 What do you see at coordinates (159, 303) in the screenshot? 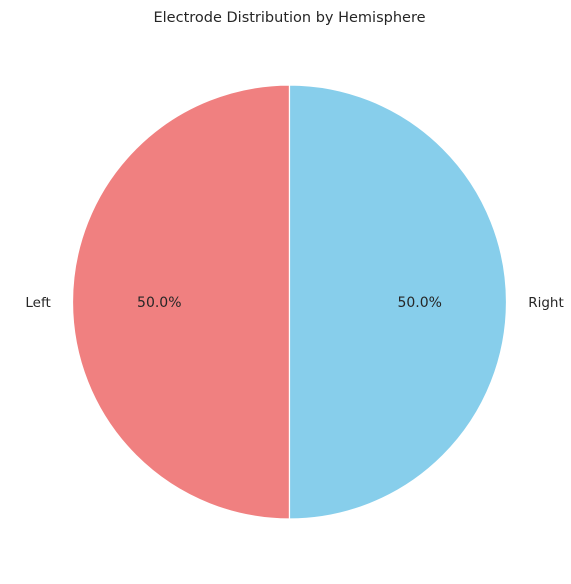
I see `slice-percent-left: 50.0%` at bounding box center [159, 303].